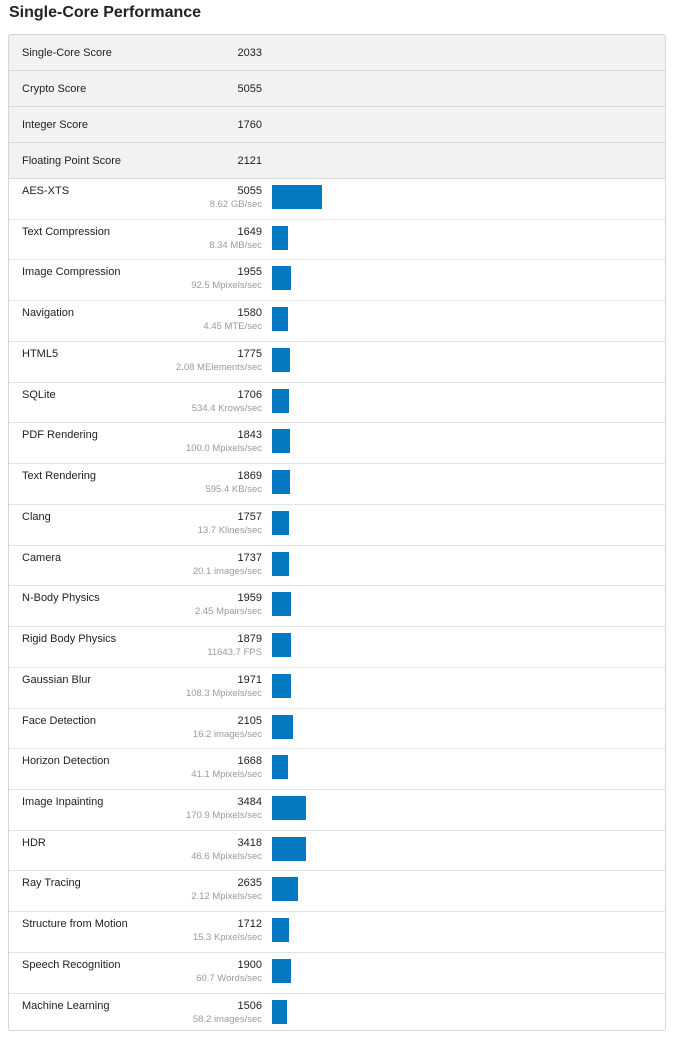 This screenshot has height=1040, width=676. Describe the element at coordinates (337, 729) in the screenshot. I see `benchmark-row: Face Detection 2105 16.2 images/sec` at that location.